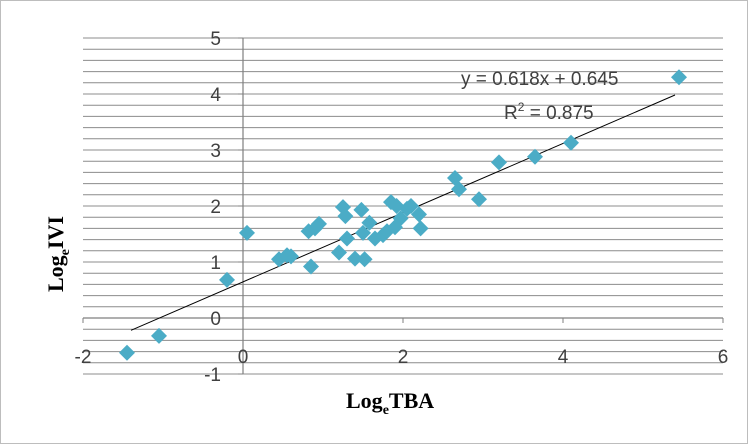  Describe the element at coordinates (243, 357) in the screenshot. I see `x-tick-label: 0` at that location.